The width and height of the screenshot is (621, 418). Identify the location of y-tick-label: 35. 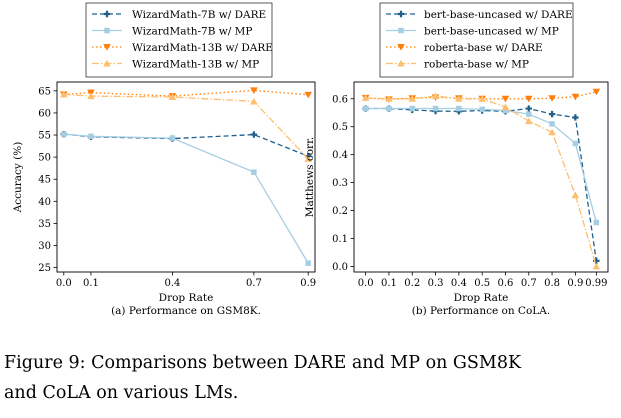
(44, 224).